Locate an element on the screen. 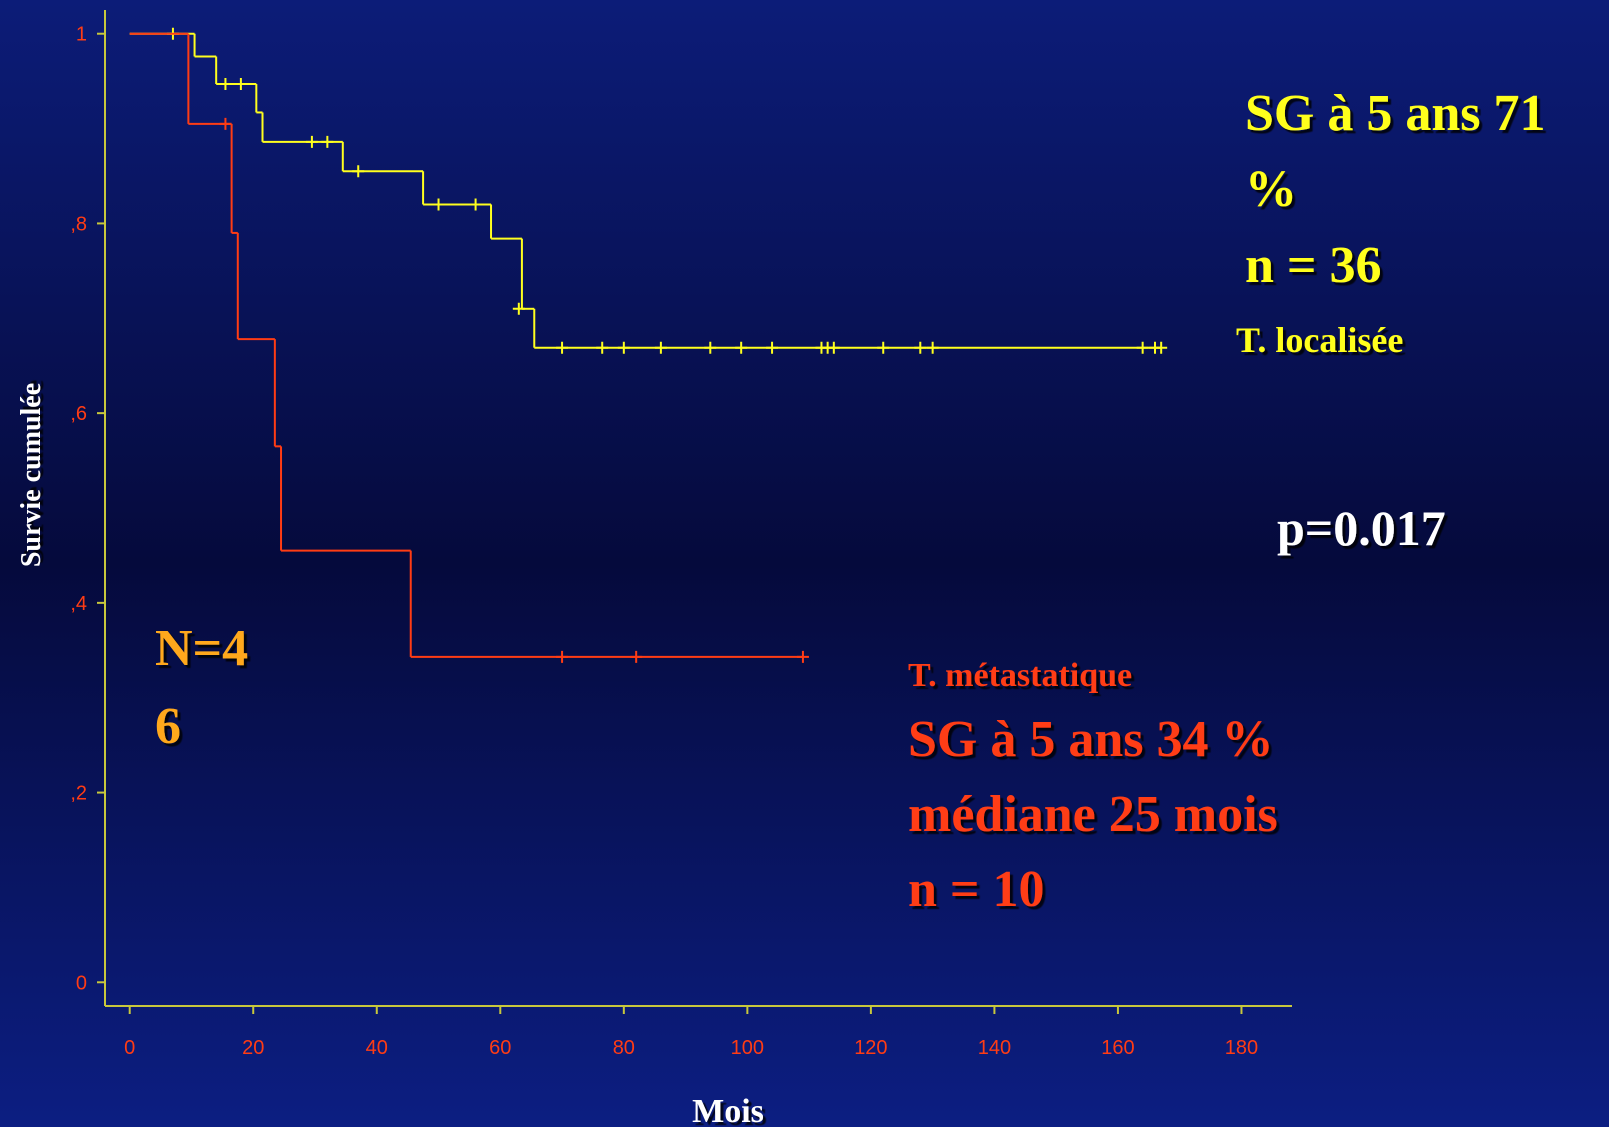 The height and width of the screenshot is (1127, 1609). x-tick-label: 40 is located at coordinates (377, 1048).